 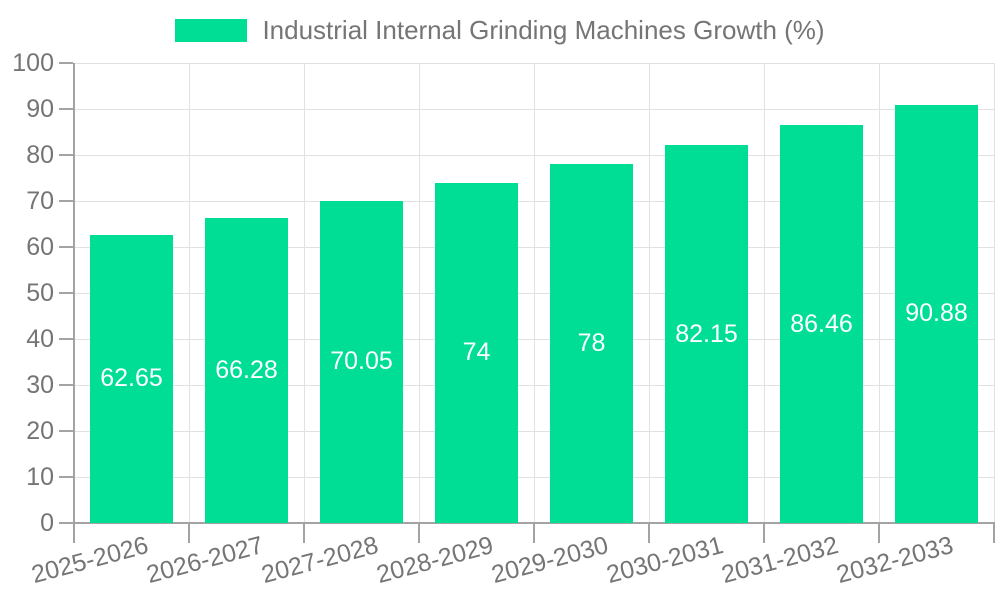 I want to click on x-axis-line, so click(x=534, y=523).